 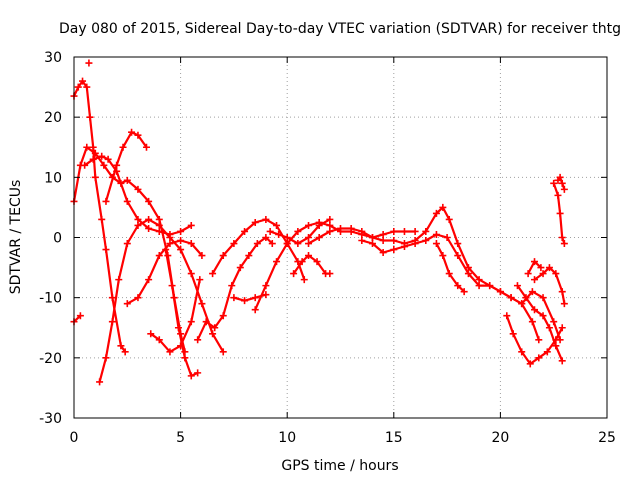 What do you see at coordinates (607, 438) in the screenshot?
I see `x-tick-label: 25` at bounding box center [607, 438].